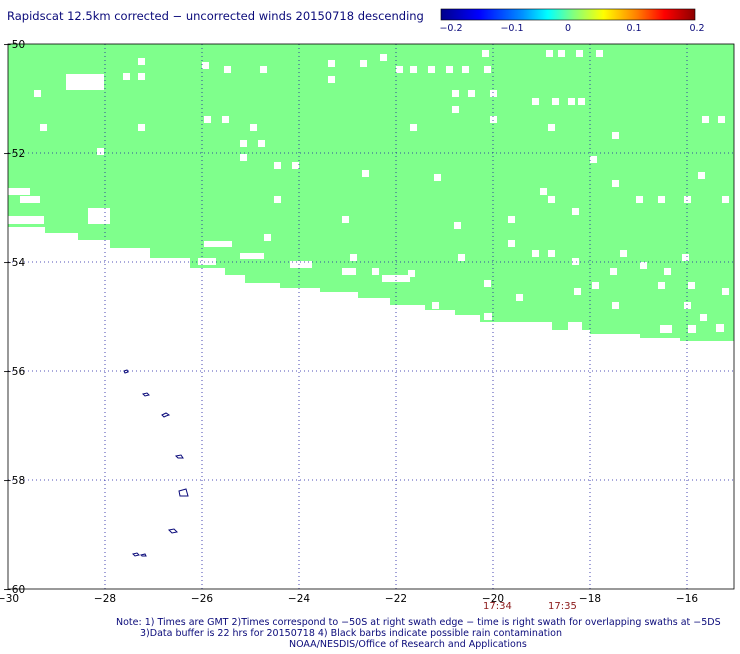 This screenshot has height=654, width=740. What do you see at coordinates (590, 599) in the screenshot?
I see `x-tick-label: −18` at bounding box center [590, 599].